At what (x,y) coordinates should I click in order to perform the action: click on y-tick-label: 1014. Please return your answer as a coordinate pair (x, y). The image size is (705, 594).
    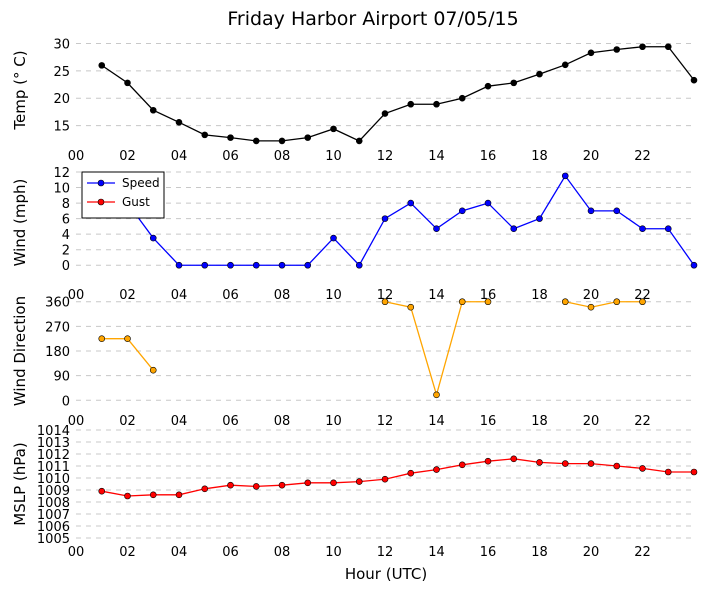
    Looking at the image, I should click on (53, 431).